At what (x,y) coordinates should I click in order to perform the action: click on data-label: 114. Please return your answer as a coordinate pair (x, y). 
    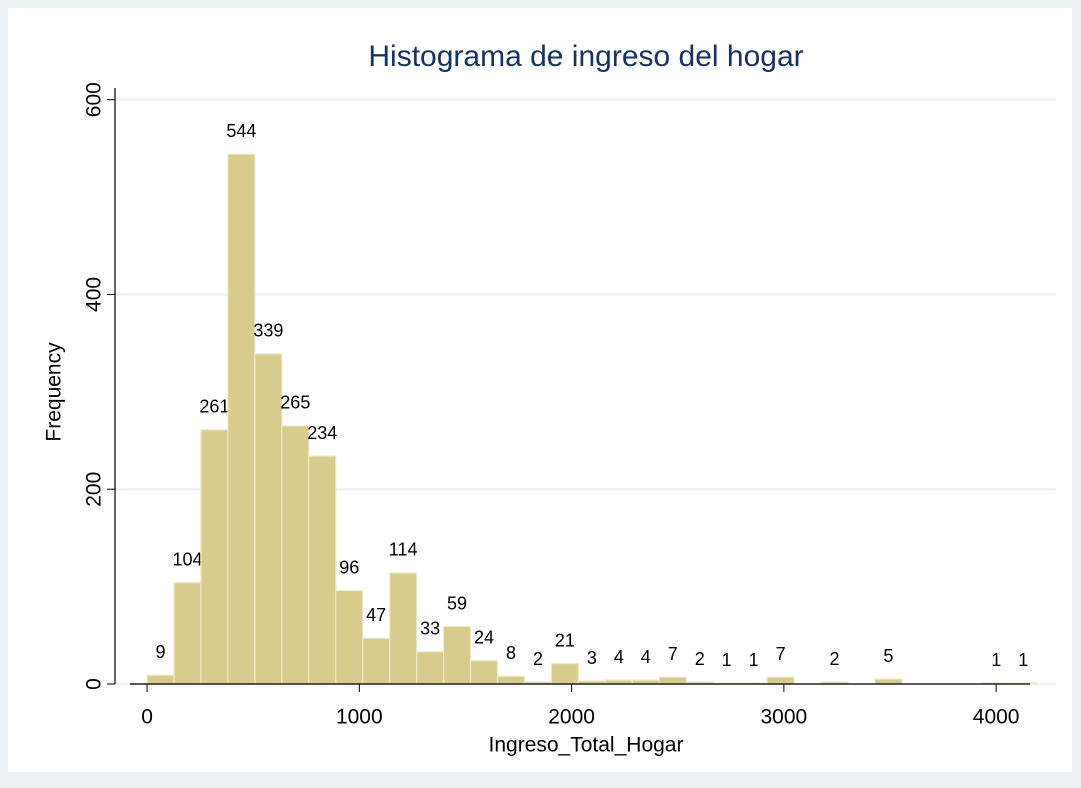
    Looking at the image, I should click on (403, 550).